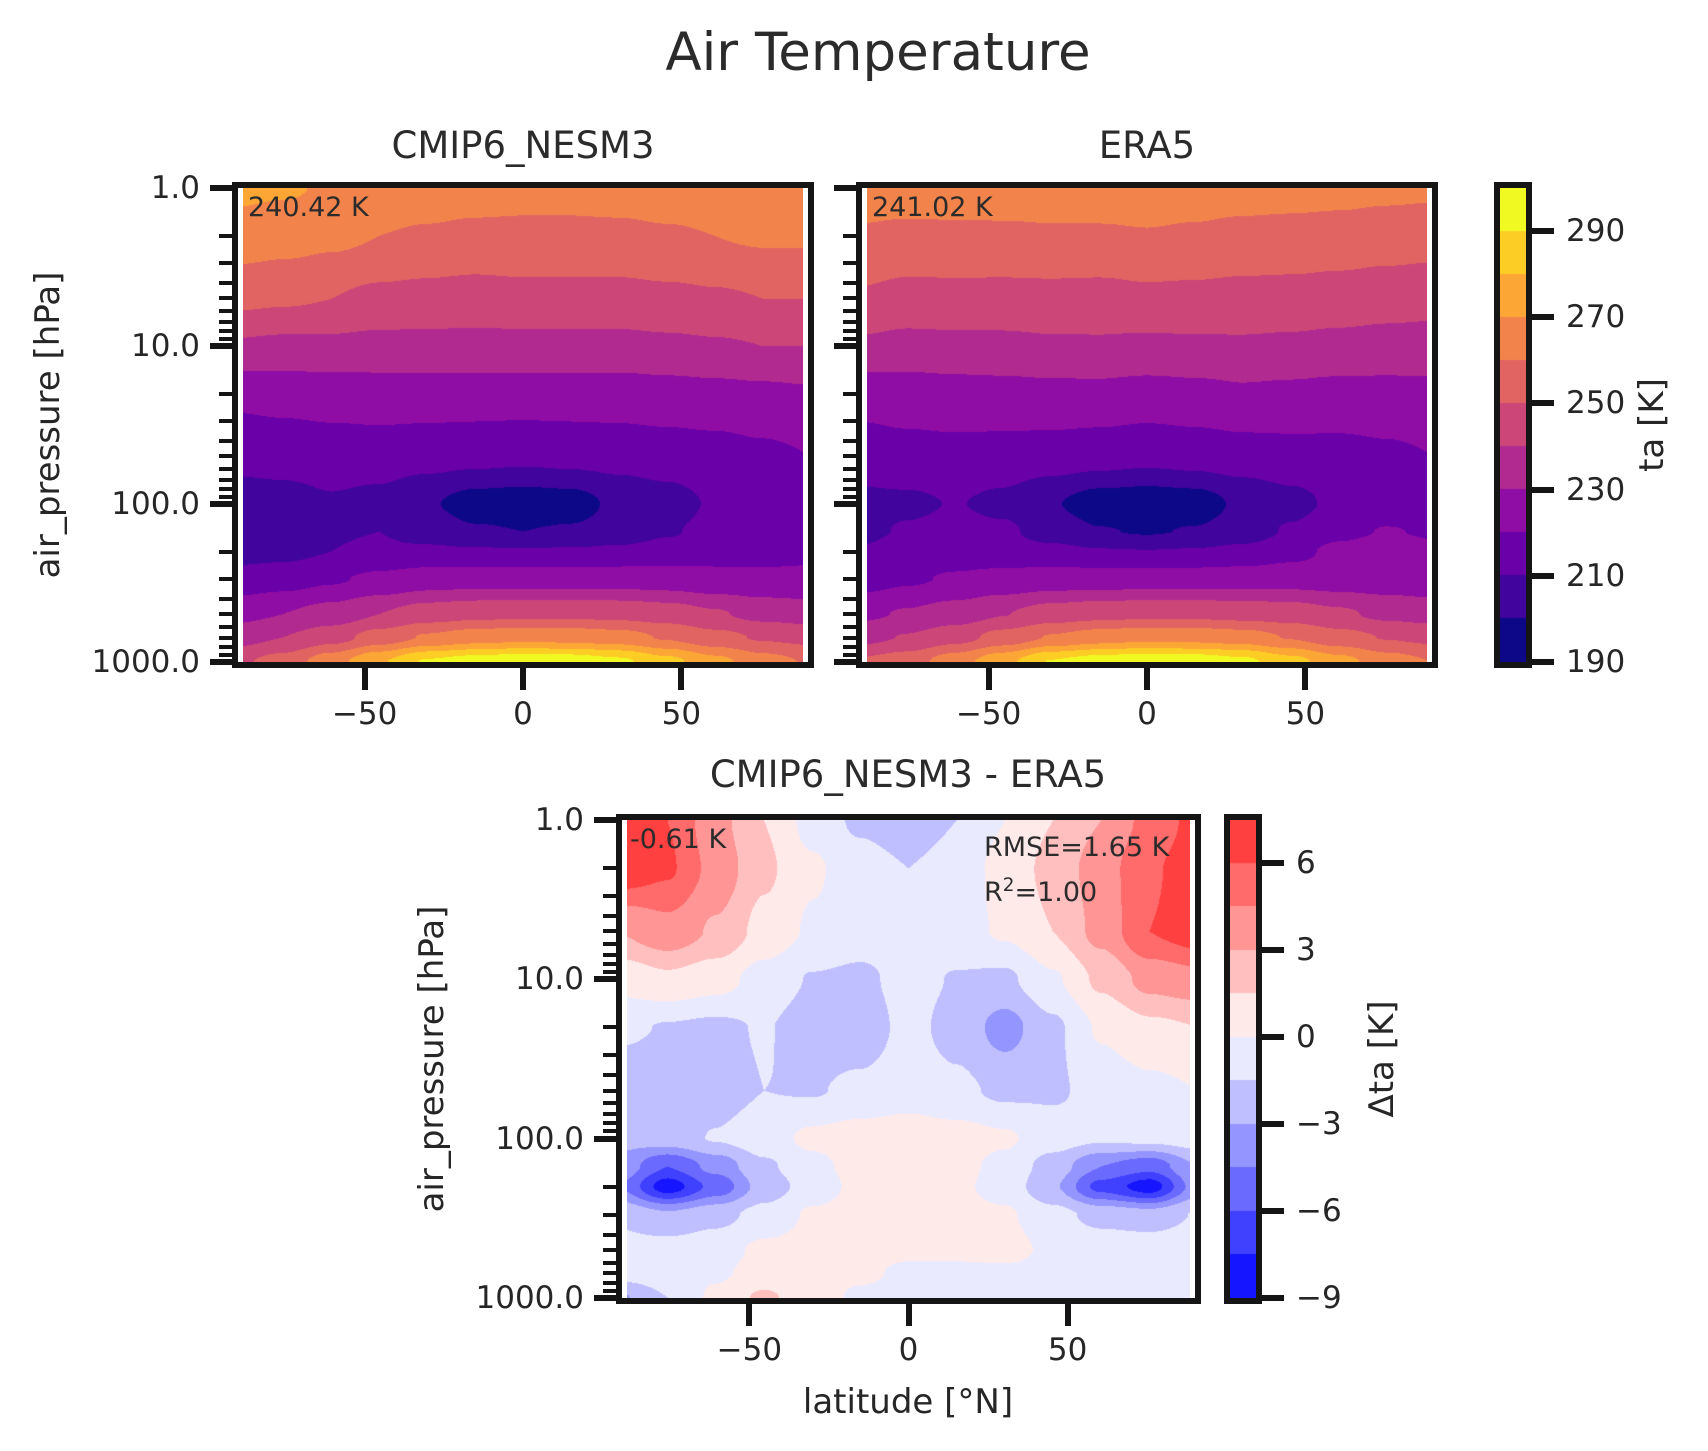  I want to click on r2-annotation: R2=1.00, so click(1041, 891).